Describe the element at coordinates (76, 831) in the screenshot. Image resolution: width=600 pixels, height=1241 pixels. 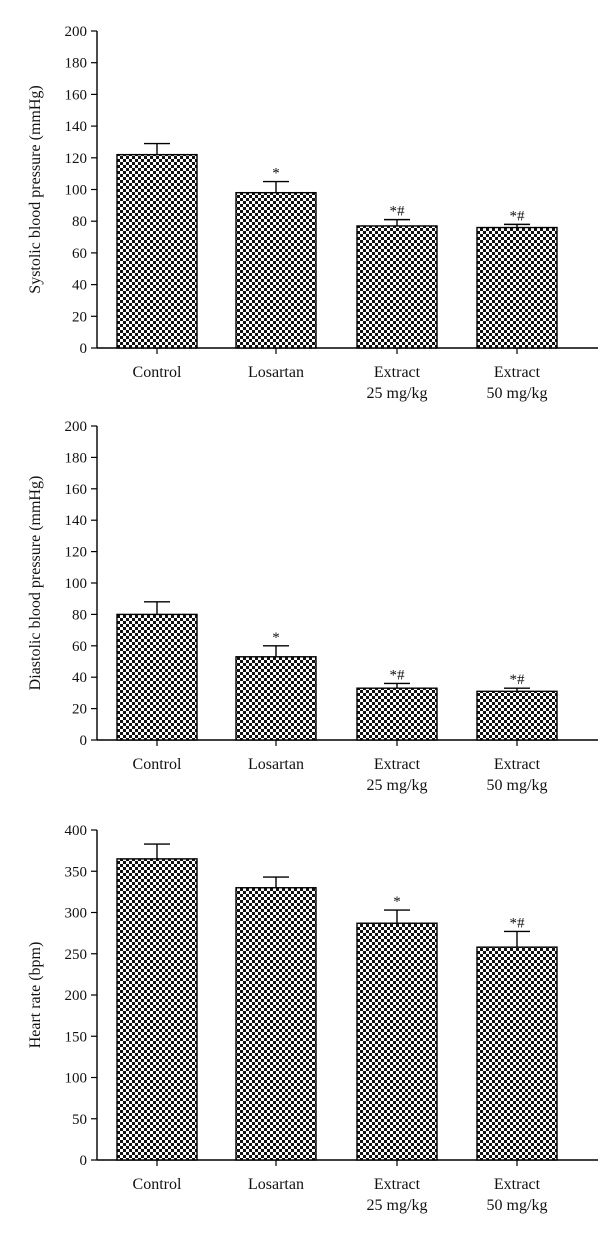
I see `y-tick-label: 400` at that location.